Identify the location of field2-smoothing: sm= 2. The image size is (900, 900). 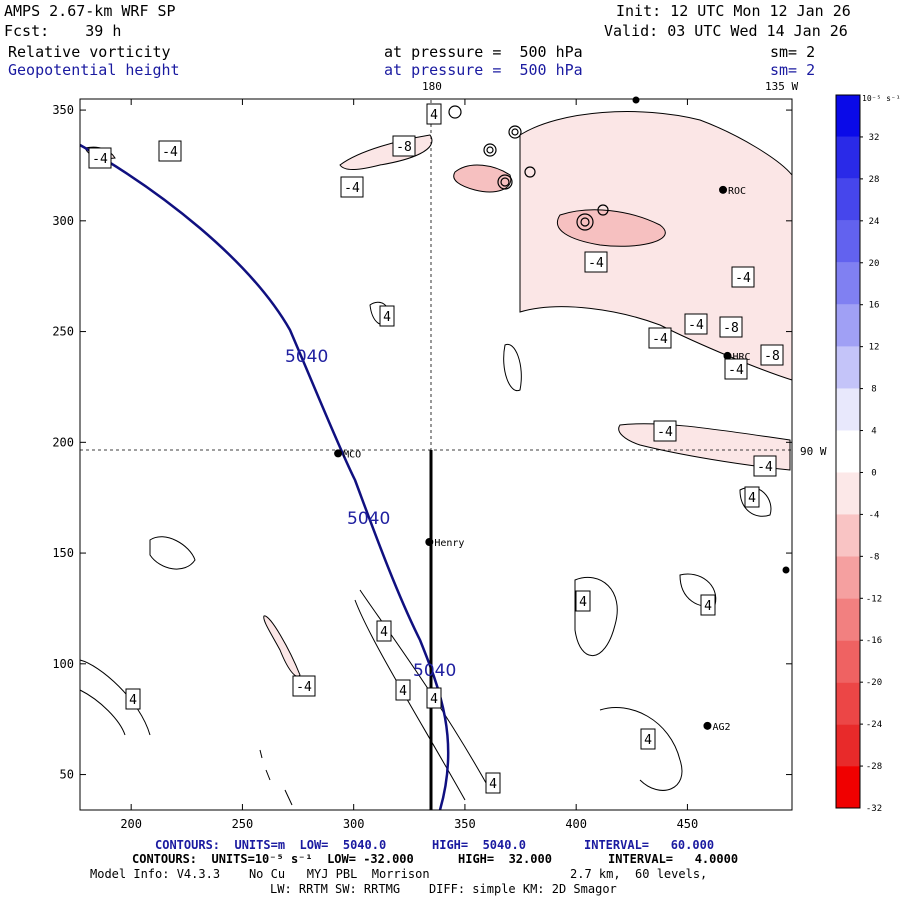
(793, 70).